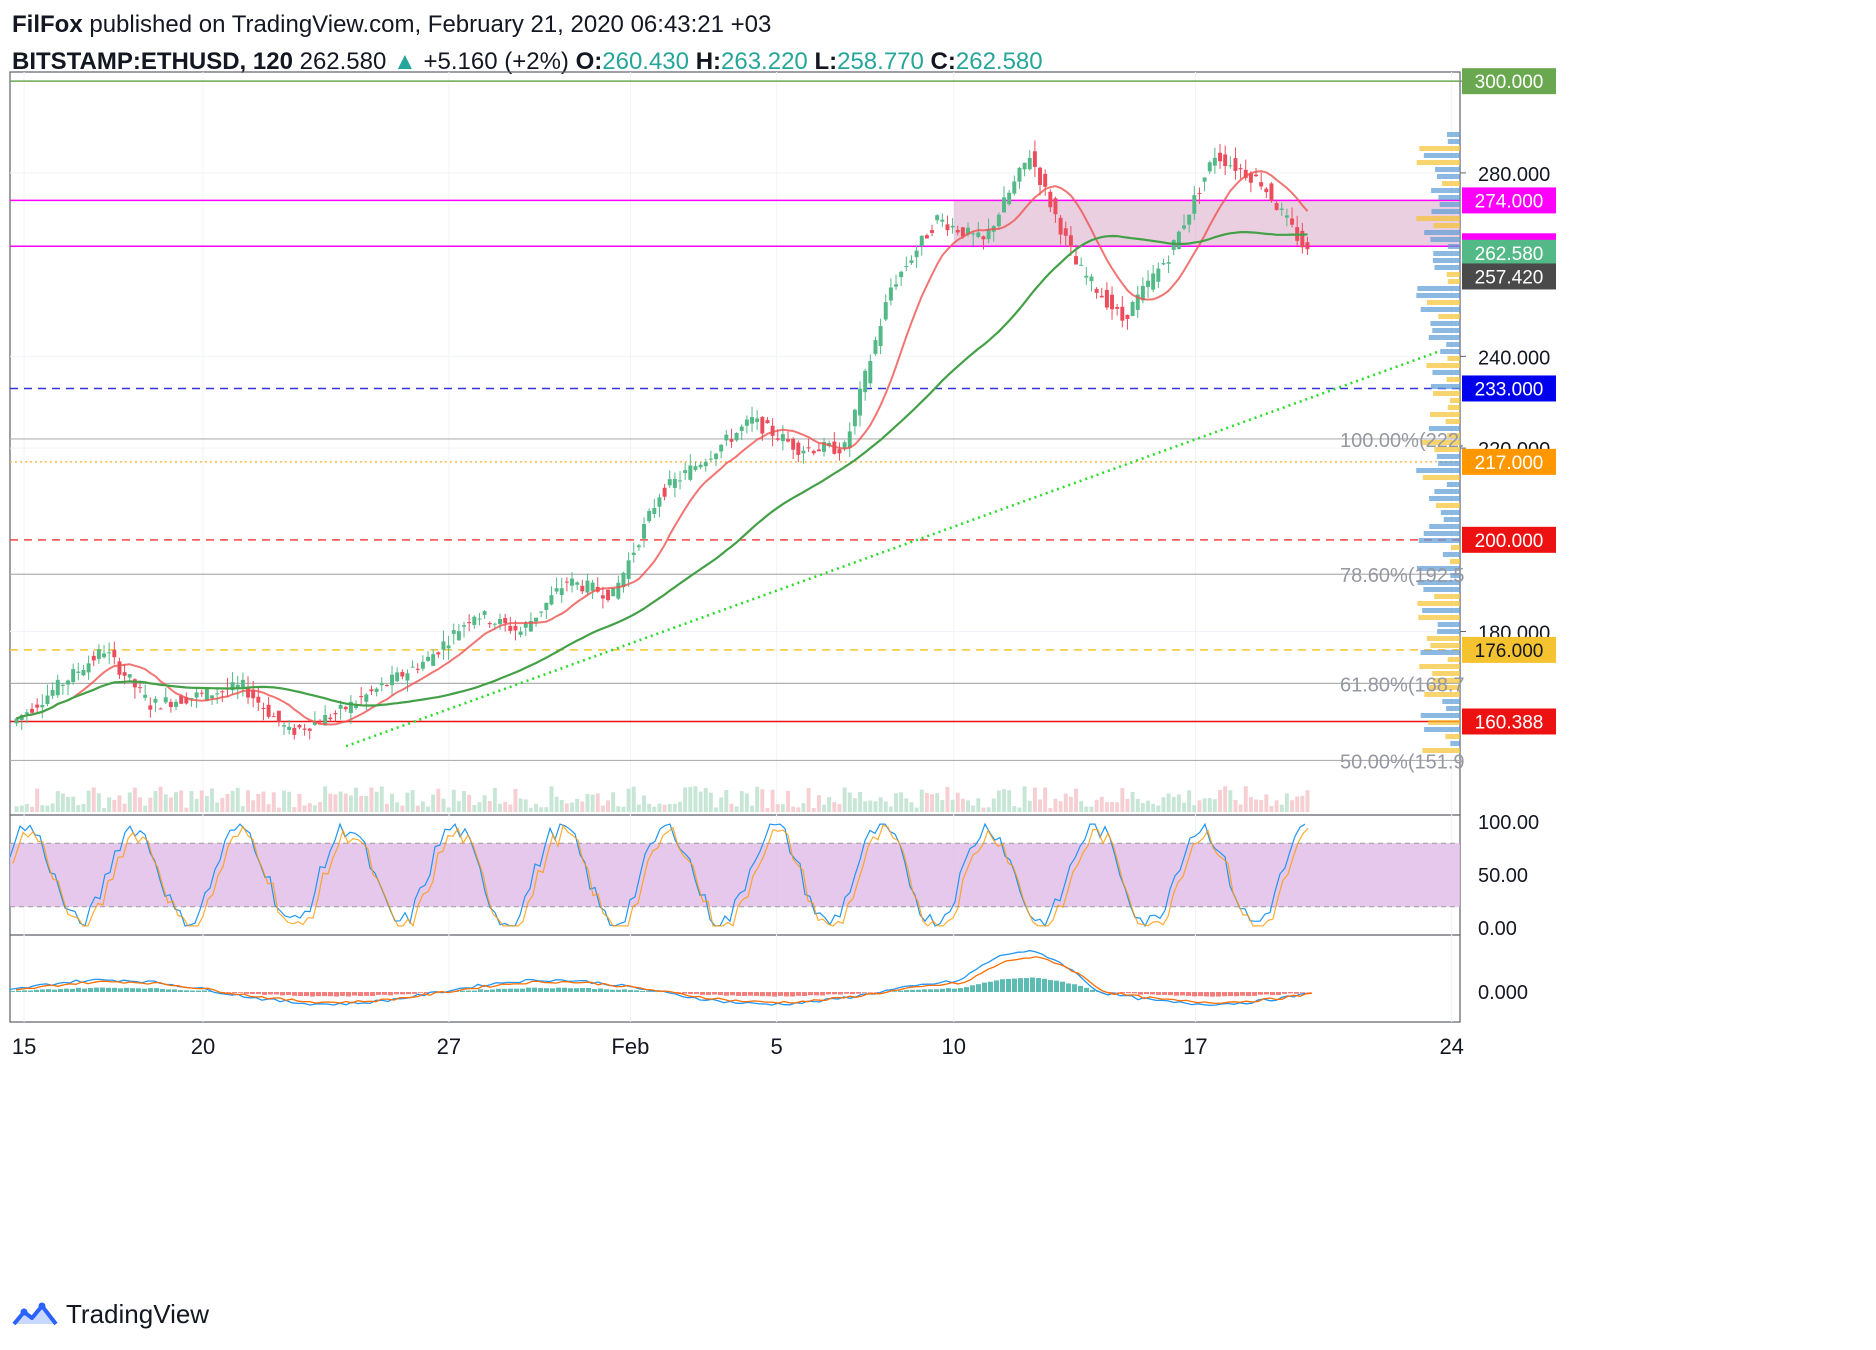  I want to click on symbol-label: BITSTAMP:ETHUSD, 120, so click(152, 61).